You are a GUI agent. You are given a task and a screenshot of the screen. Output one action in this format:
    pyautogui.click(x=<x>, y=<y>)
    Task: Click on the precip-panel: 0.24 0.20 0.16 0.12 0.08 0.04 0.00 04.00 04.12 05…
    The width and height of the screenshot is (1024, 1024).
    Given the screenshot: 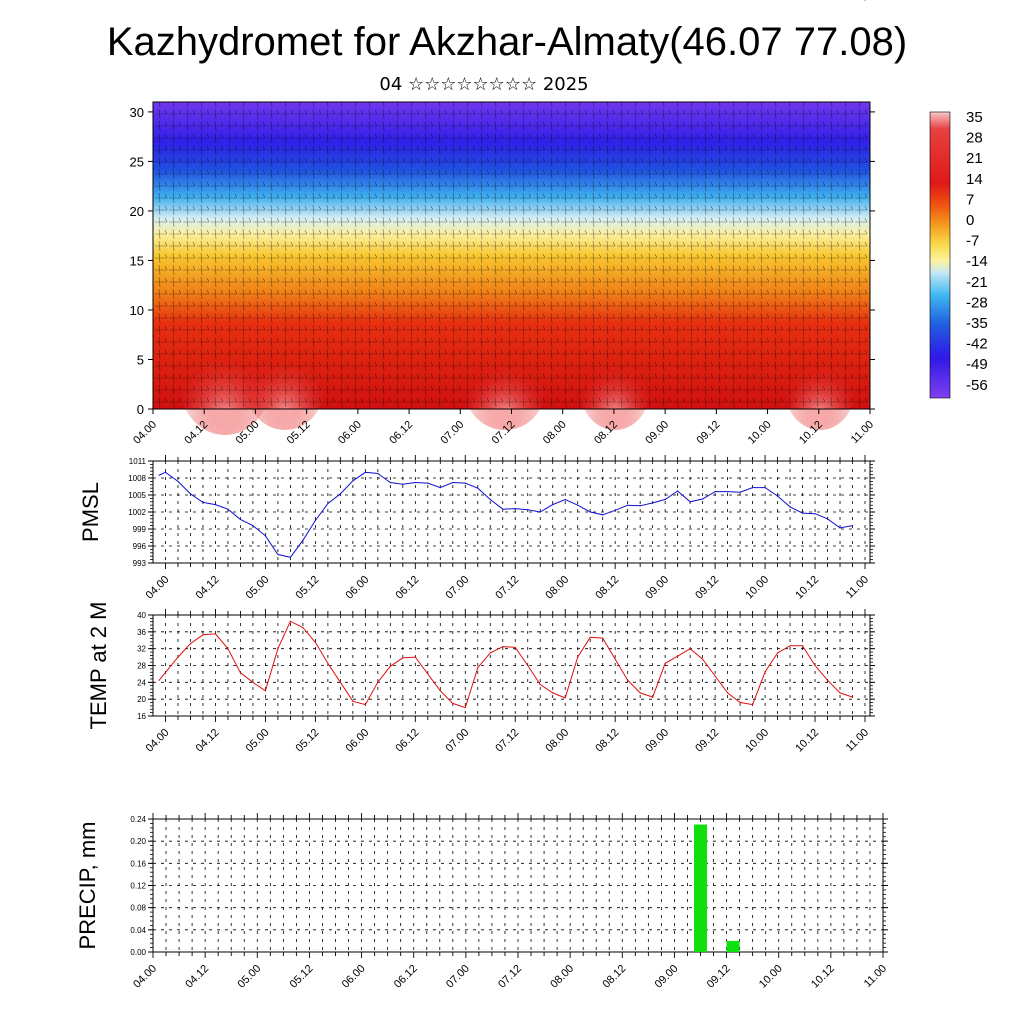 What is the action you would take?
    pyautogui.click(x=482, y=902)
    